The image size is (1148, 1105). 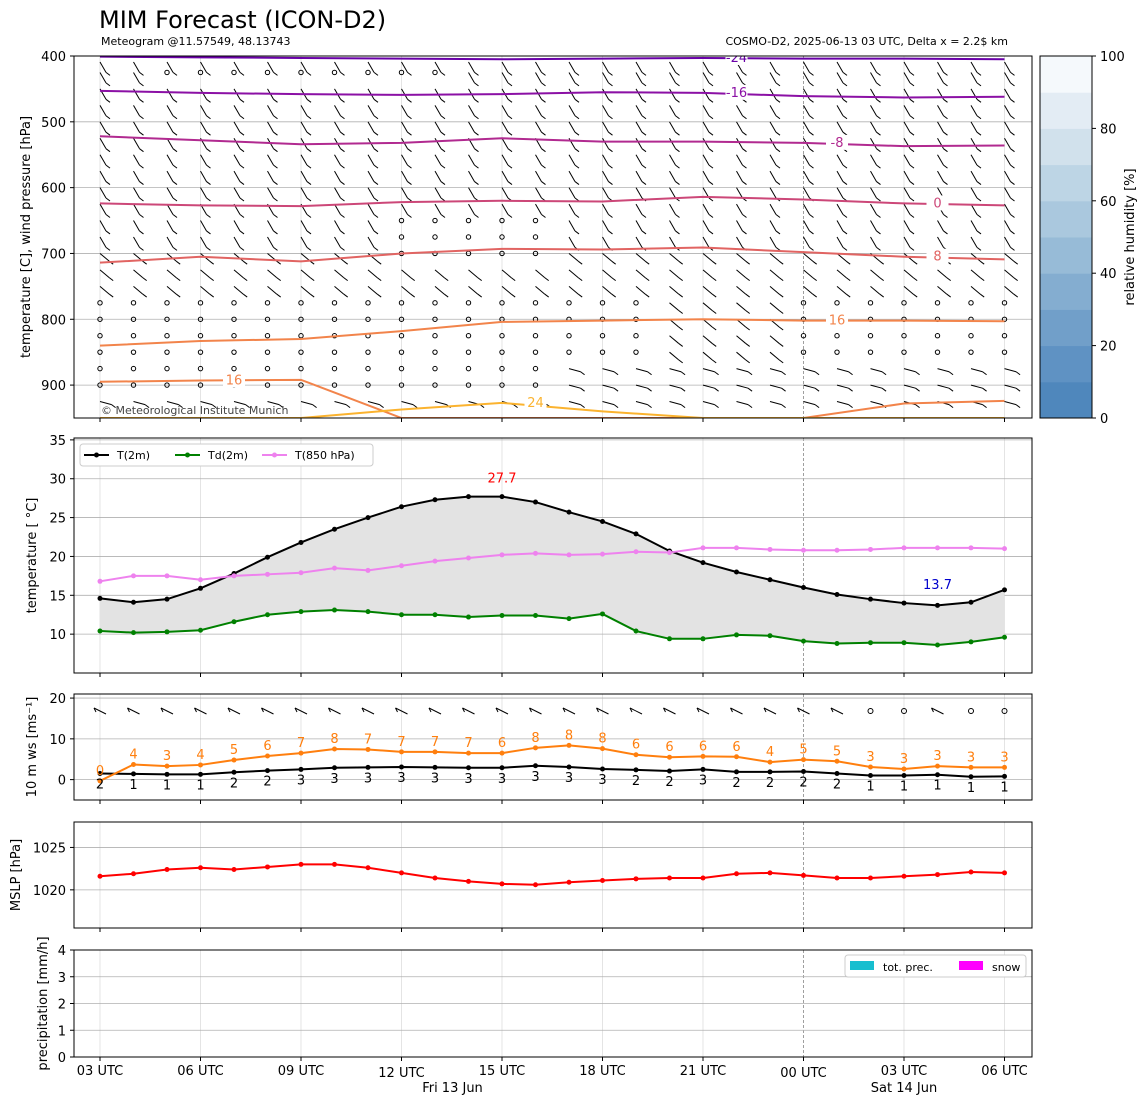 What do you see at coordinates (401, 742) in the screenshot?
I see `gust-value-label: 7` at bounding box center [401, 742].